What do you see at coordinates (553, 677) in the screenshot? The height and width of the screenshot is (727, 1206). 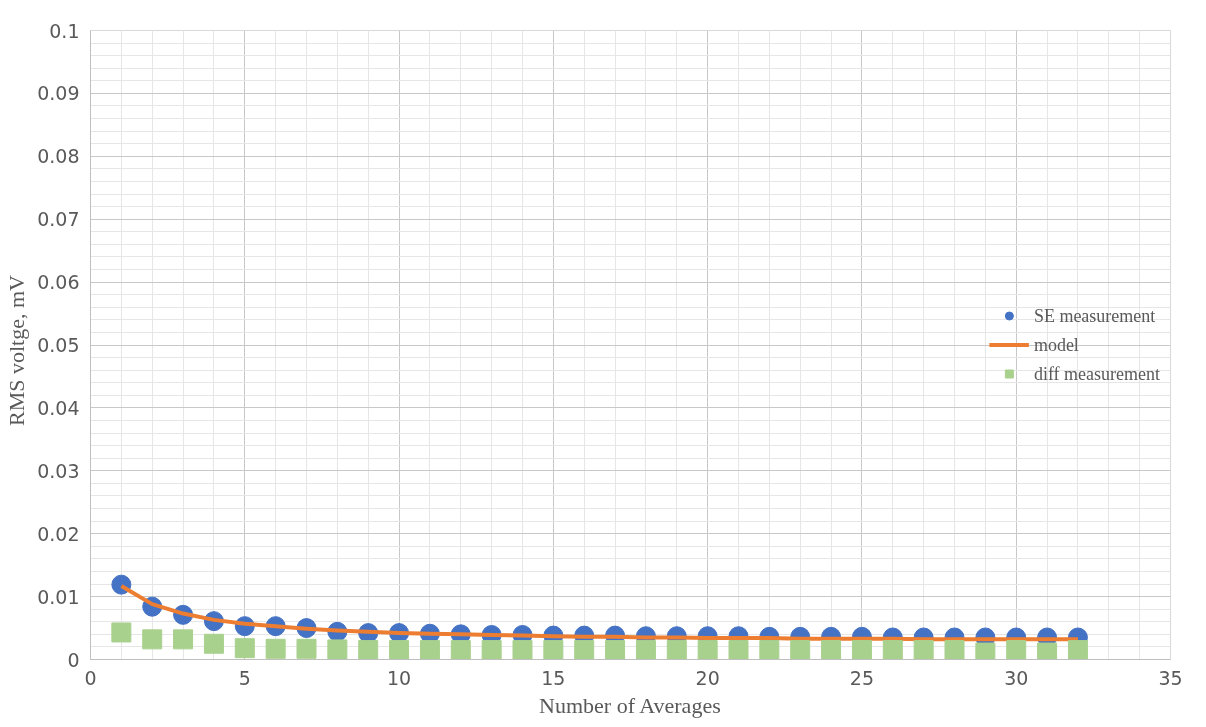 I see `x-tick-label: 15` at bounding box center [553, 677].